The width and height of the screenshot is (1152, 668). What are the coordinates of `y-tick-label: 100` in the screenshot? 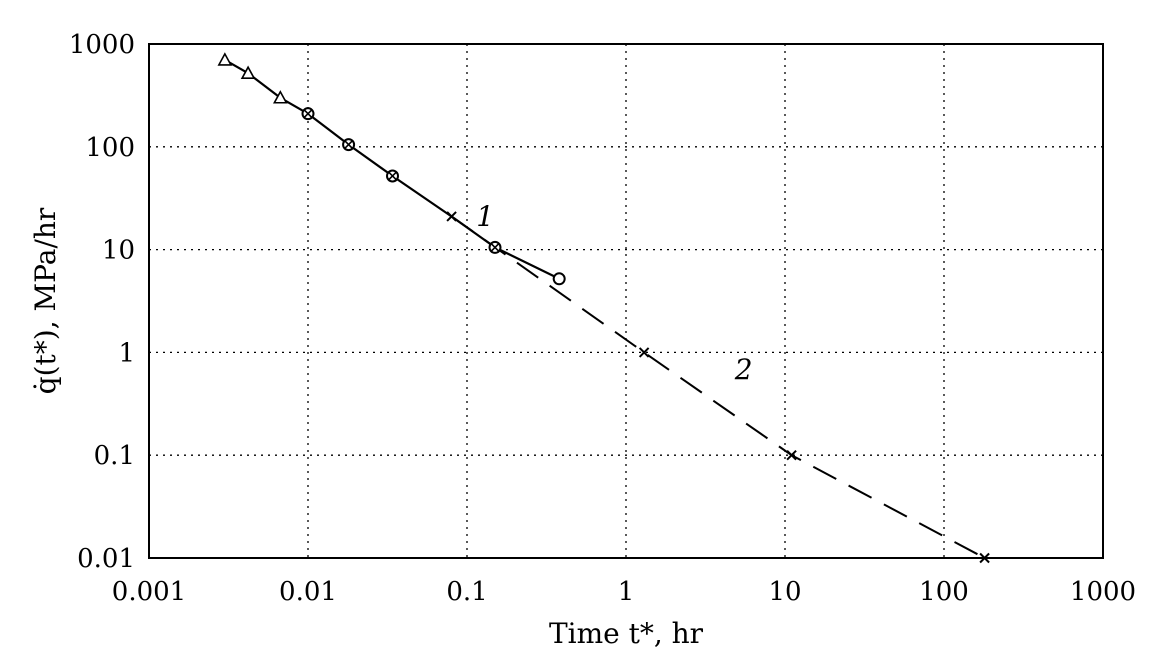 It's located at (110, 148).